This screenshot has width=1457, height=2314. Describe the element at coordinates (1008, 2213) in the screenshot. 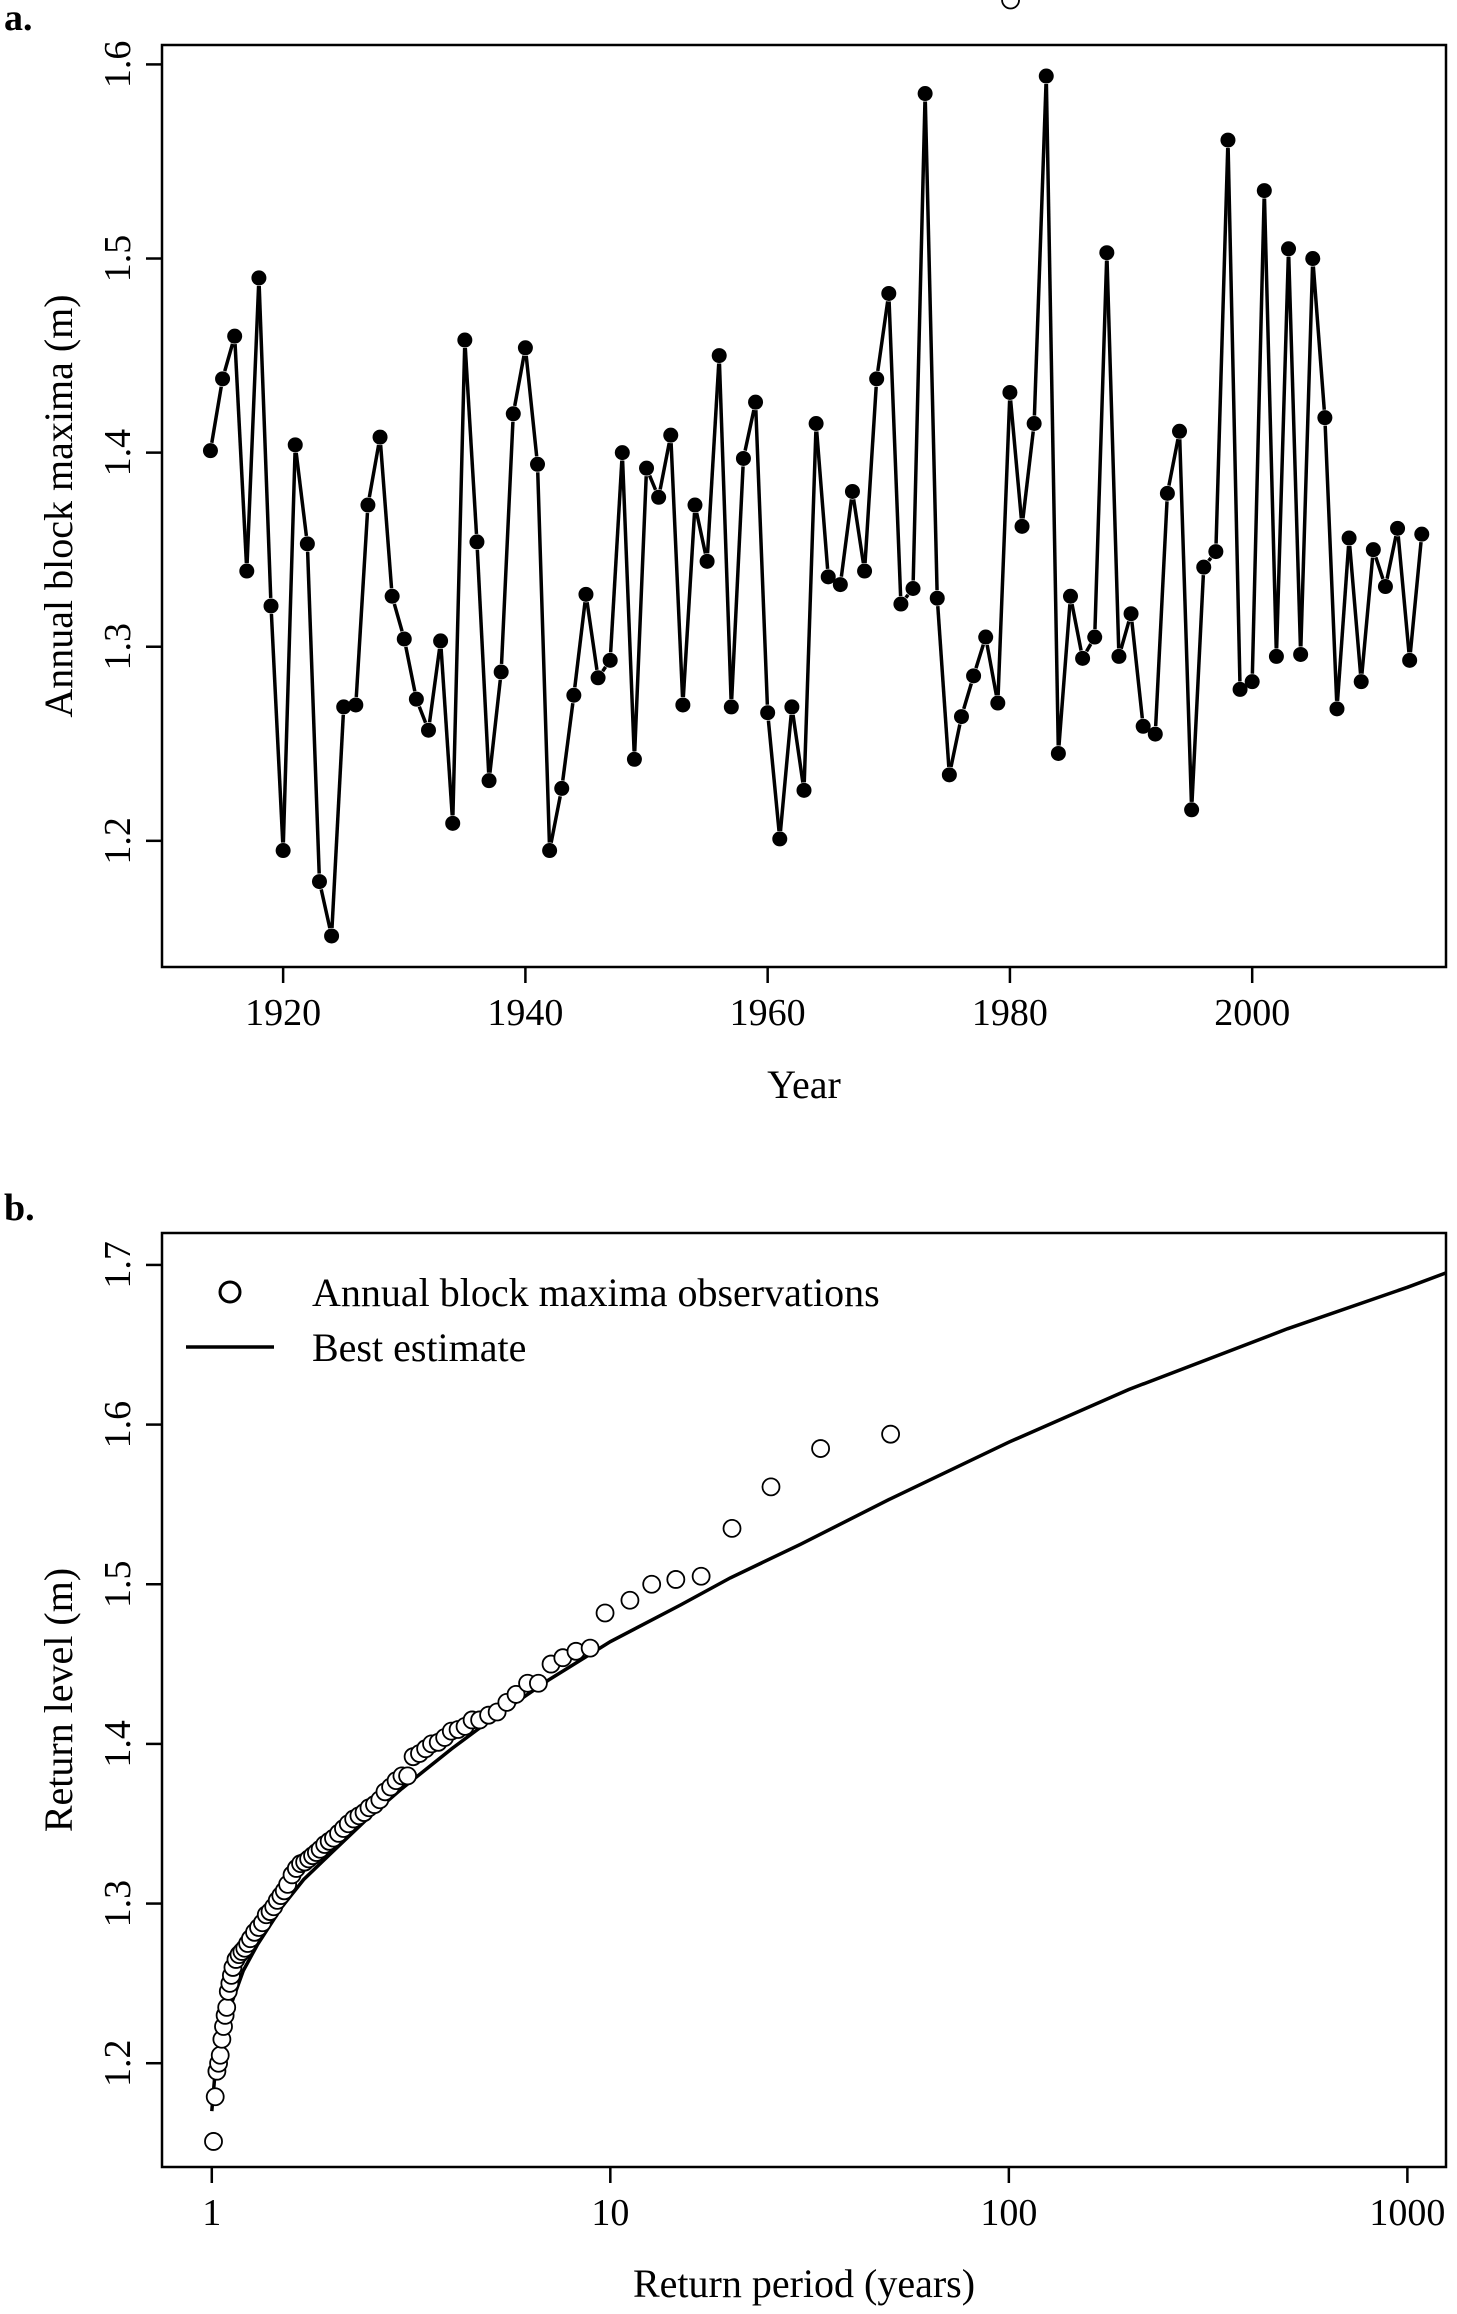

I see `panel-b-x-tick-label: 100` at that location.